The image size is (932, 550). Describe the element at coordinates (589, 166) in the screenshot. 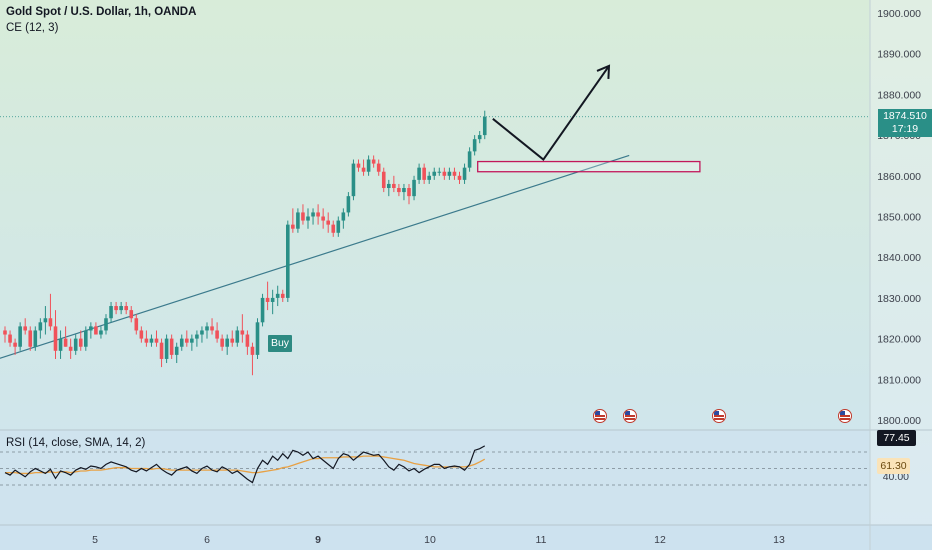

I see `resistance-zone-box` at that location.